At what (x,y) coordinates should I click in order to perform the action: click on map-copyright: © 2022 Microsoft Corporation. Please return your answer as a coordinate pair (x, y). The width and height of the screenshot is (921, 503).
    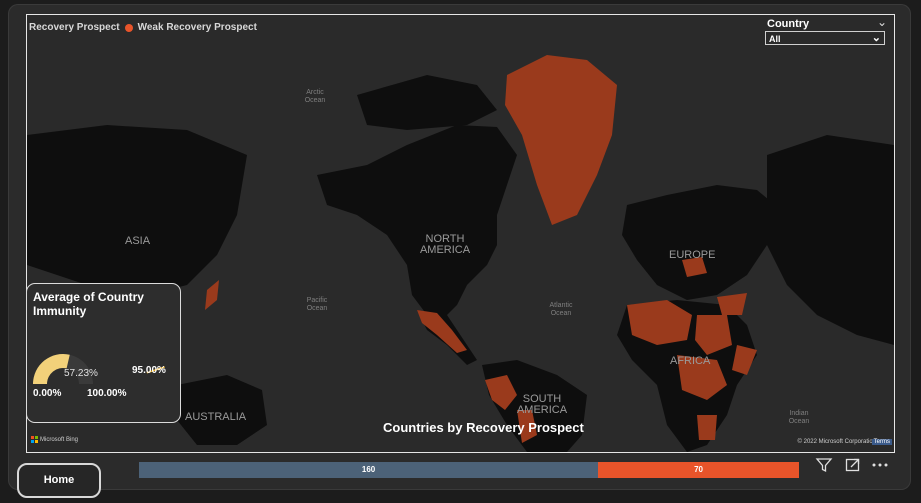
    Looking at the image, I should click on (836, 442).